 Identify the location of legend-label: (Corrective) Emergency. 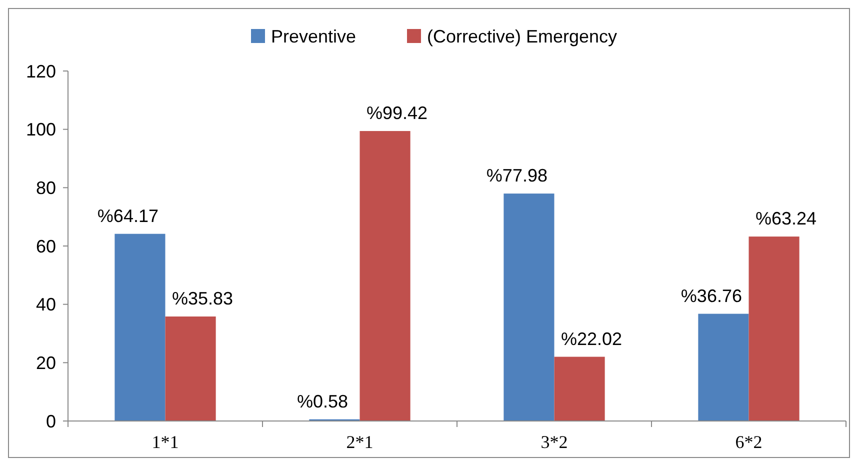
(522, 36).